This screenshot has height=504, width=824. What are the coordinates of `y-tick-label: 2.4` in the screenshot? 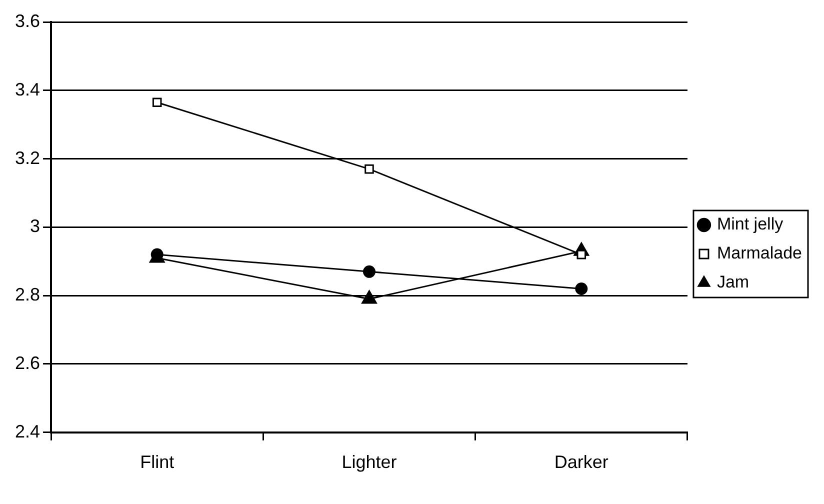 It's located at (27, 431).